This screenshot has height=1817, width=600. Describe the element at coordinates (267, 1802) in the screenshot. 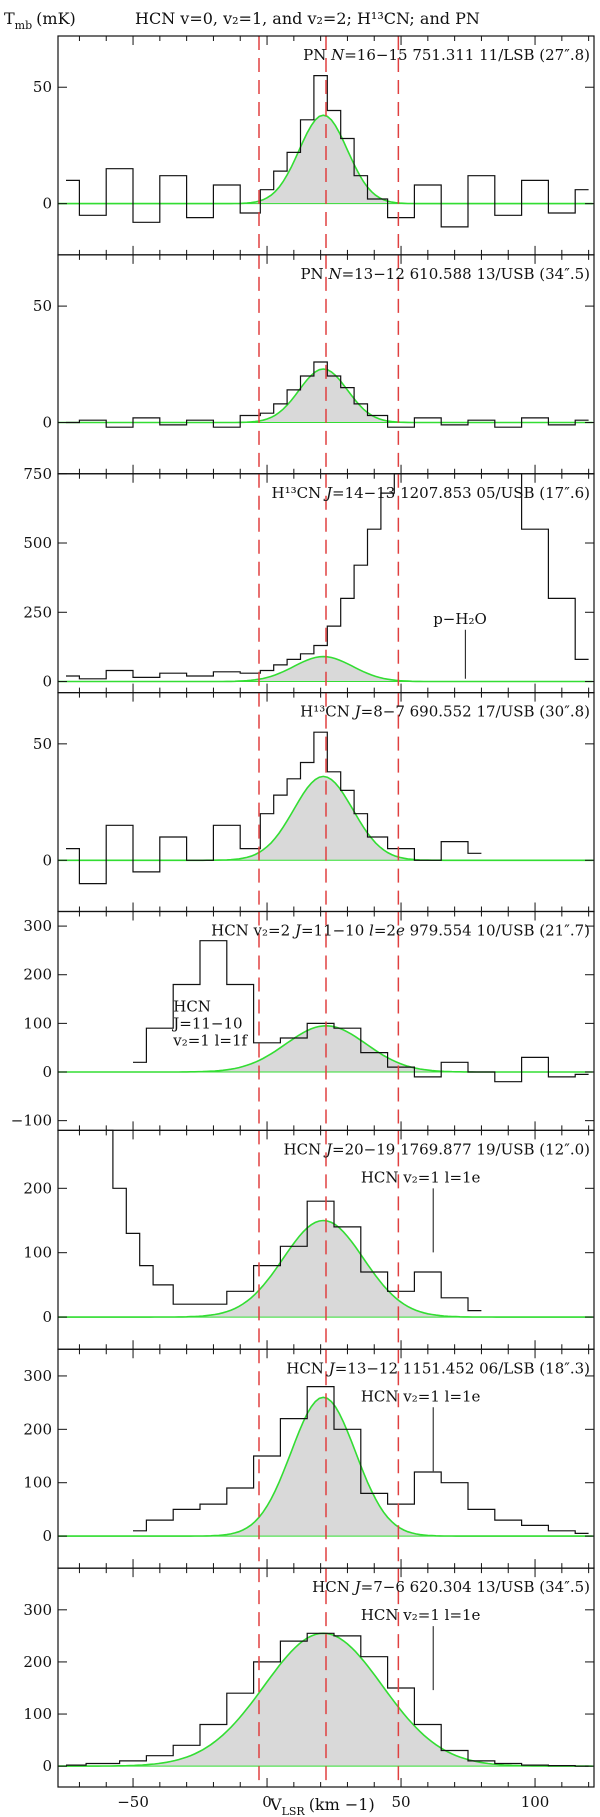

I see `x-tick-label: 0` at that location.